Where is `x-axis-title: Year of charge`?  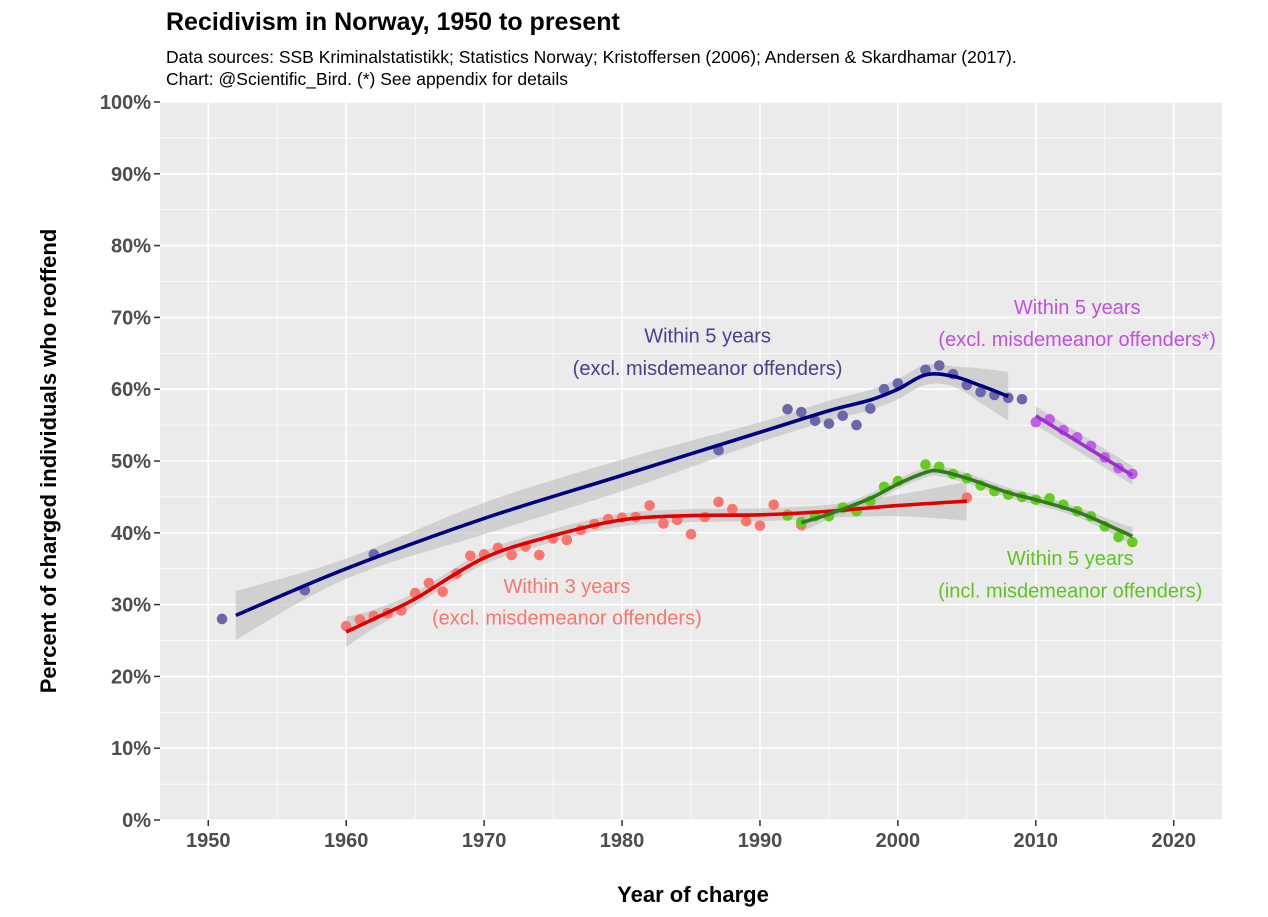
x-axis-title: Year of charge is located at coordinates (693, 894).